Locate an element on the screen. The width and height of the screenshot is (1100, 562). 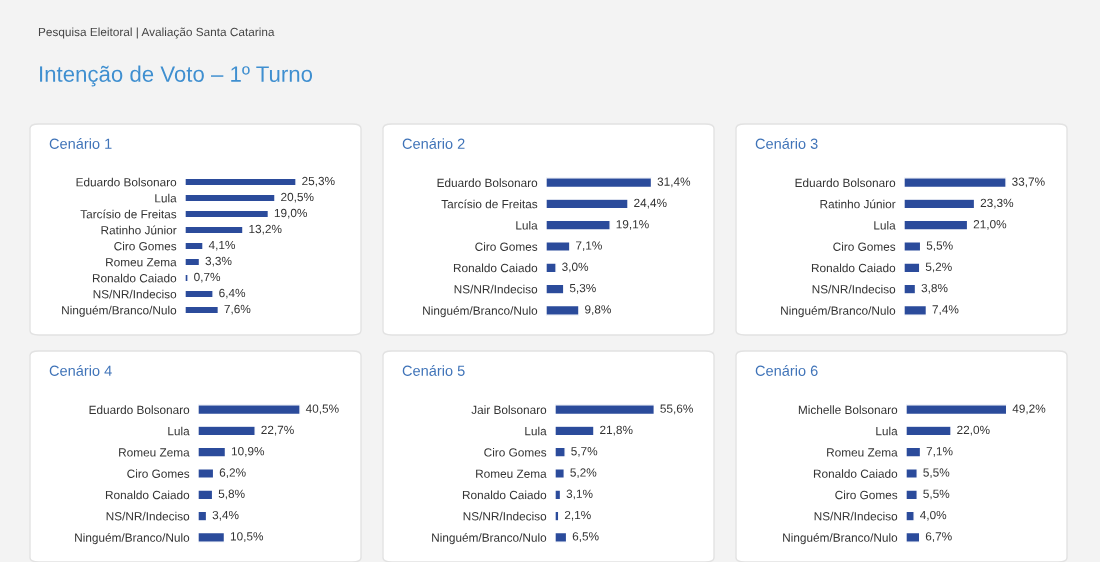
data-label: 4,1% is located at coordinates (222, 245).